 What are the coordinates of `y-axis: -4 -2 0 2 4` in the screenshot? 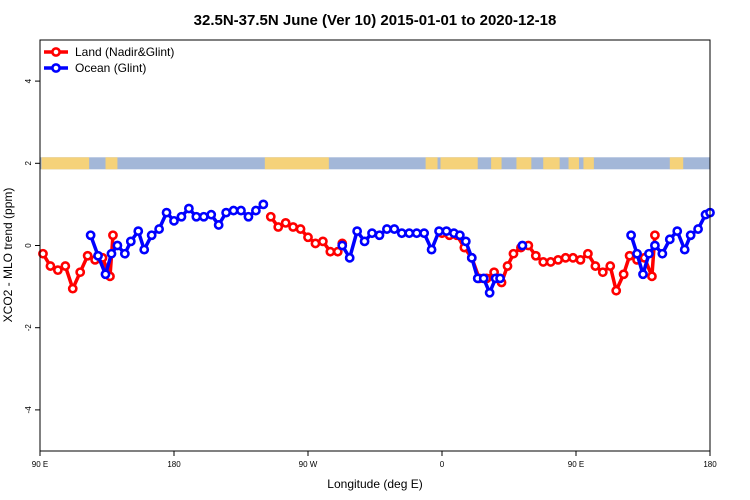 It's located at (32, 245).